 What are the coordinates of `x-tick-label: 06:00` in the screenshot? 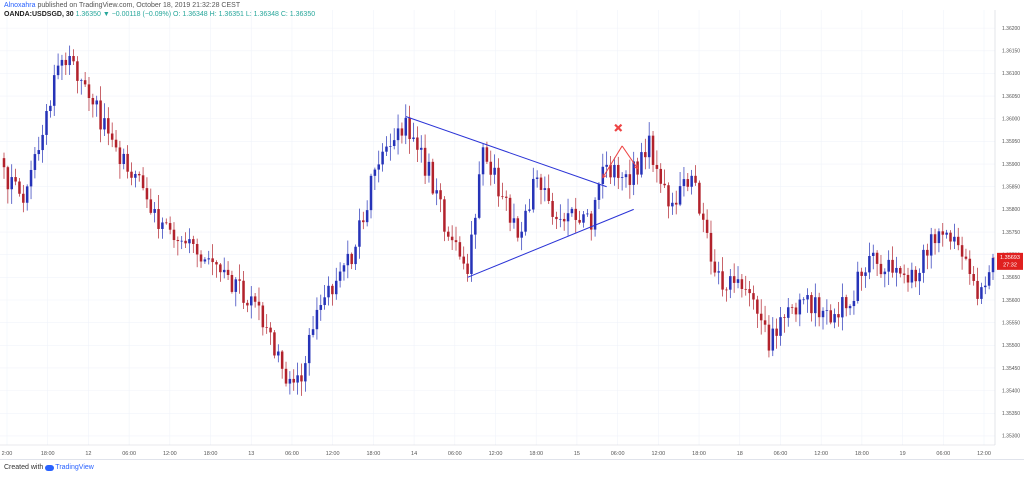 It's located at (781, 454).